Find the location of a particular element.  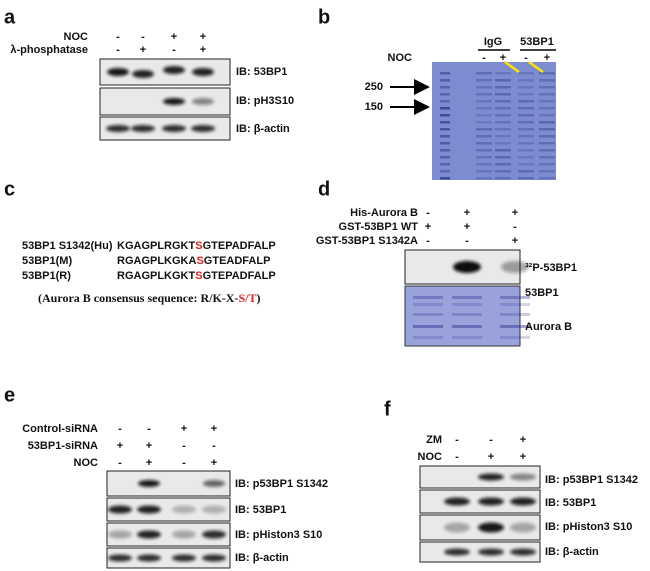

site: S is located at coordinates (198, 276).